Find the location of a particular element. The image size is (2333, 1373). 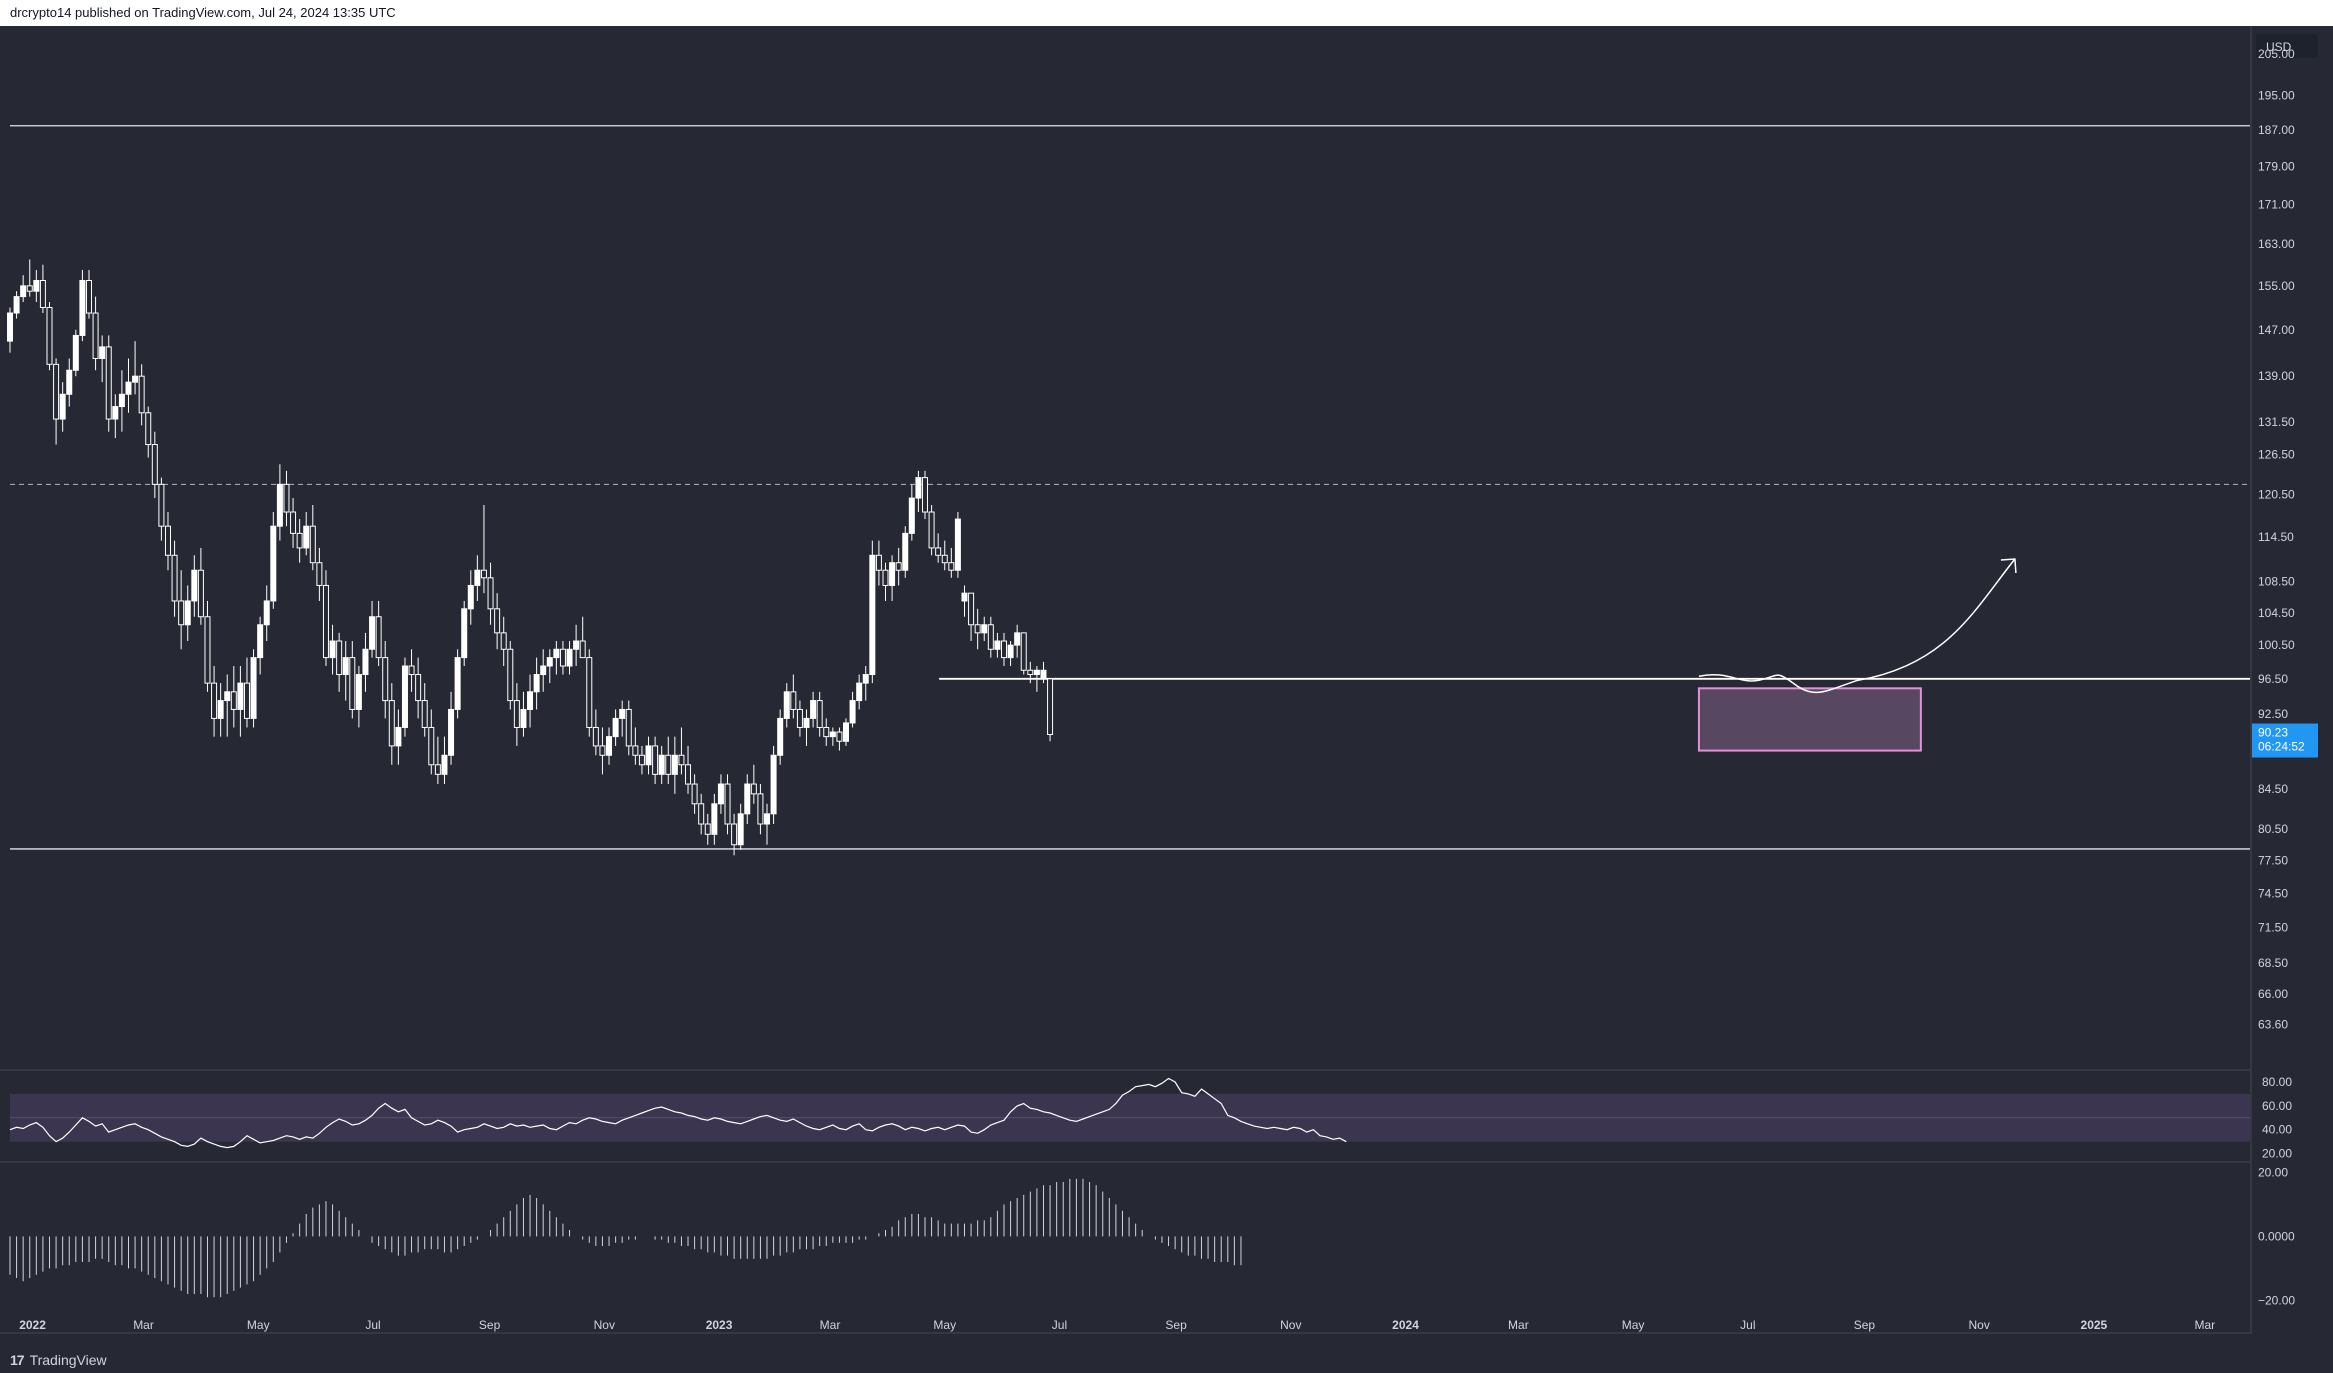

macd-tick-label: 0.0000 is located at coordinates (2276, 1236).